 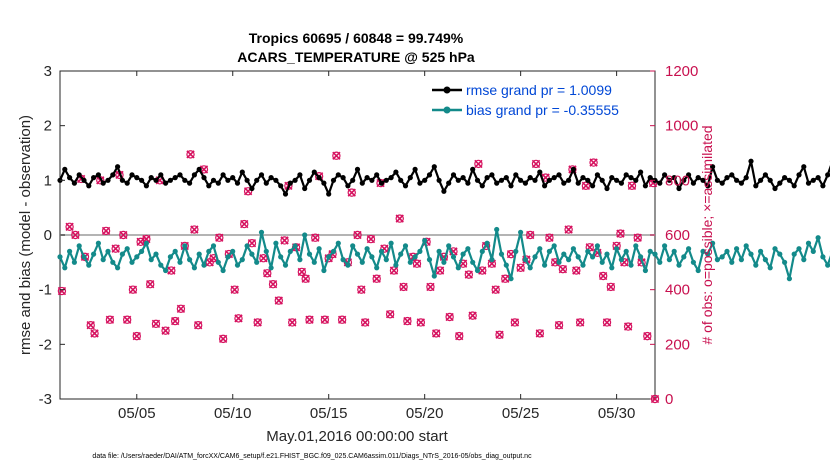 I want to click on bias-line, so click(x=444, y=254).